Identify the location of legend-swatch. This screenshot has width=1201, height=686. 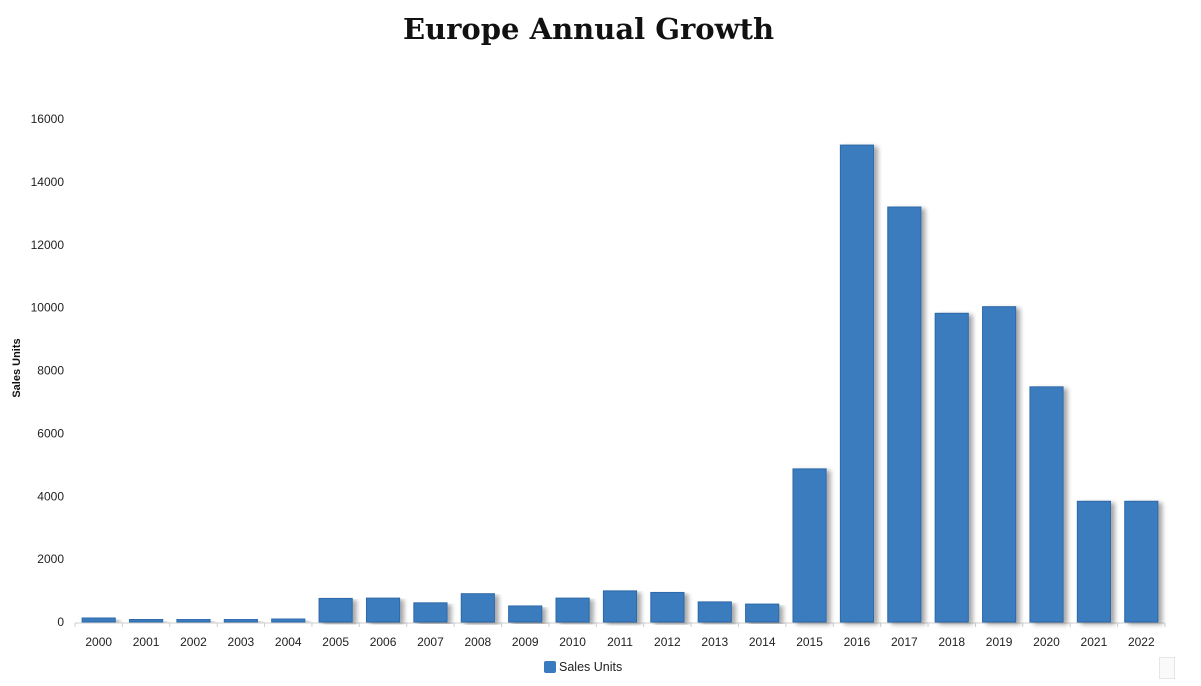
(550, 667).